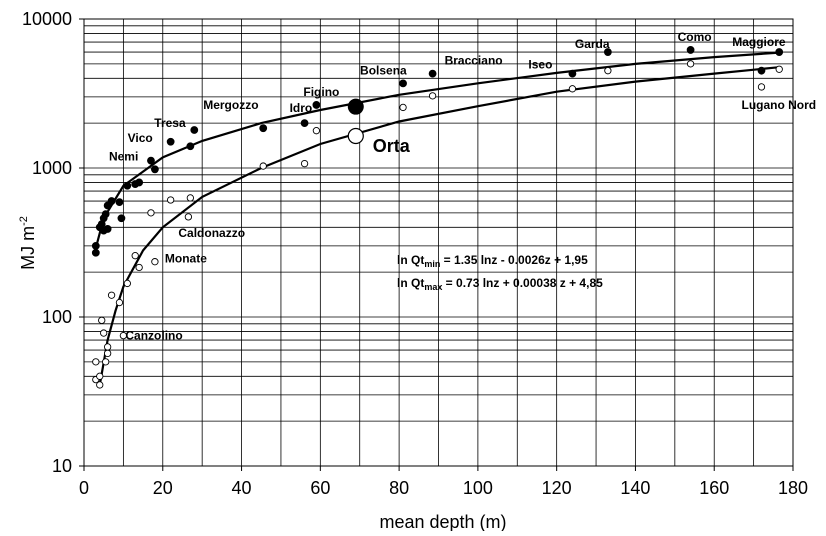  What do you see at coordinates (557, 488) in the screenshot?
I see `x-tick-label: 120` at bounding box center [557, 488].